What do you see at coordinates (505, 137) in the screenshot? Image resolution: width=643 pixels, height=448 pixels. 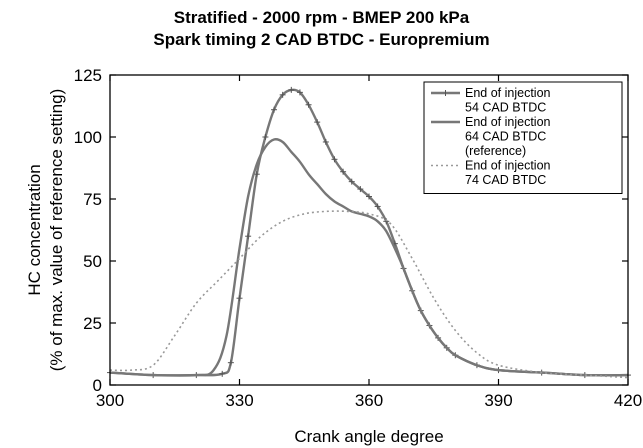 I see `legend-label-2: 64 CAD BTDC` at bounding box center [505, 137].